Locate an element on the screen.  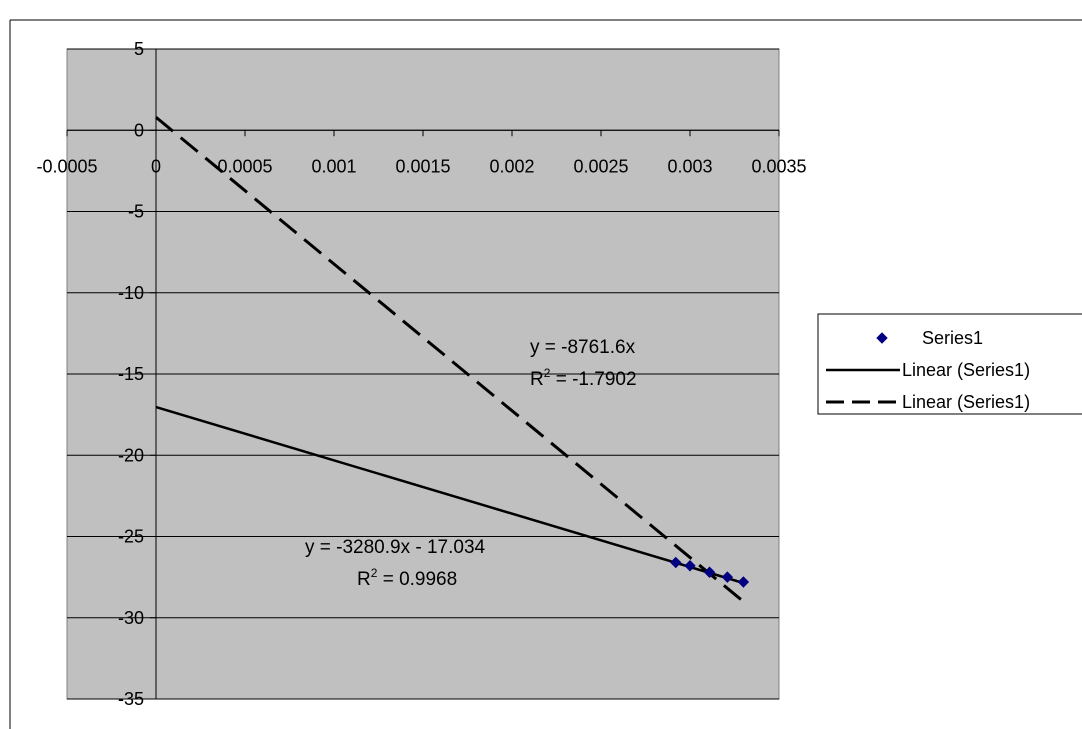
y-tick-label-8: -35 is located at coordinates (131, 699).